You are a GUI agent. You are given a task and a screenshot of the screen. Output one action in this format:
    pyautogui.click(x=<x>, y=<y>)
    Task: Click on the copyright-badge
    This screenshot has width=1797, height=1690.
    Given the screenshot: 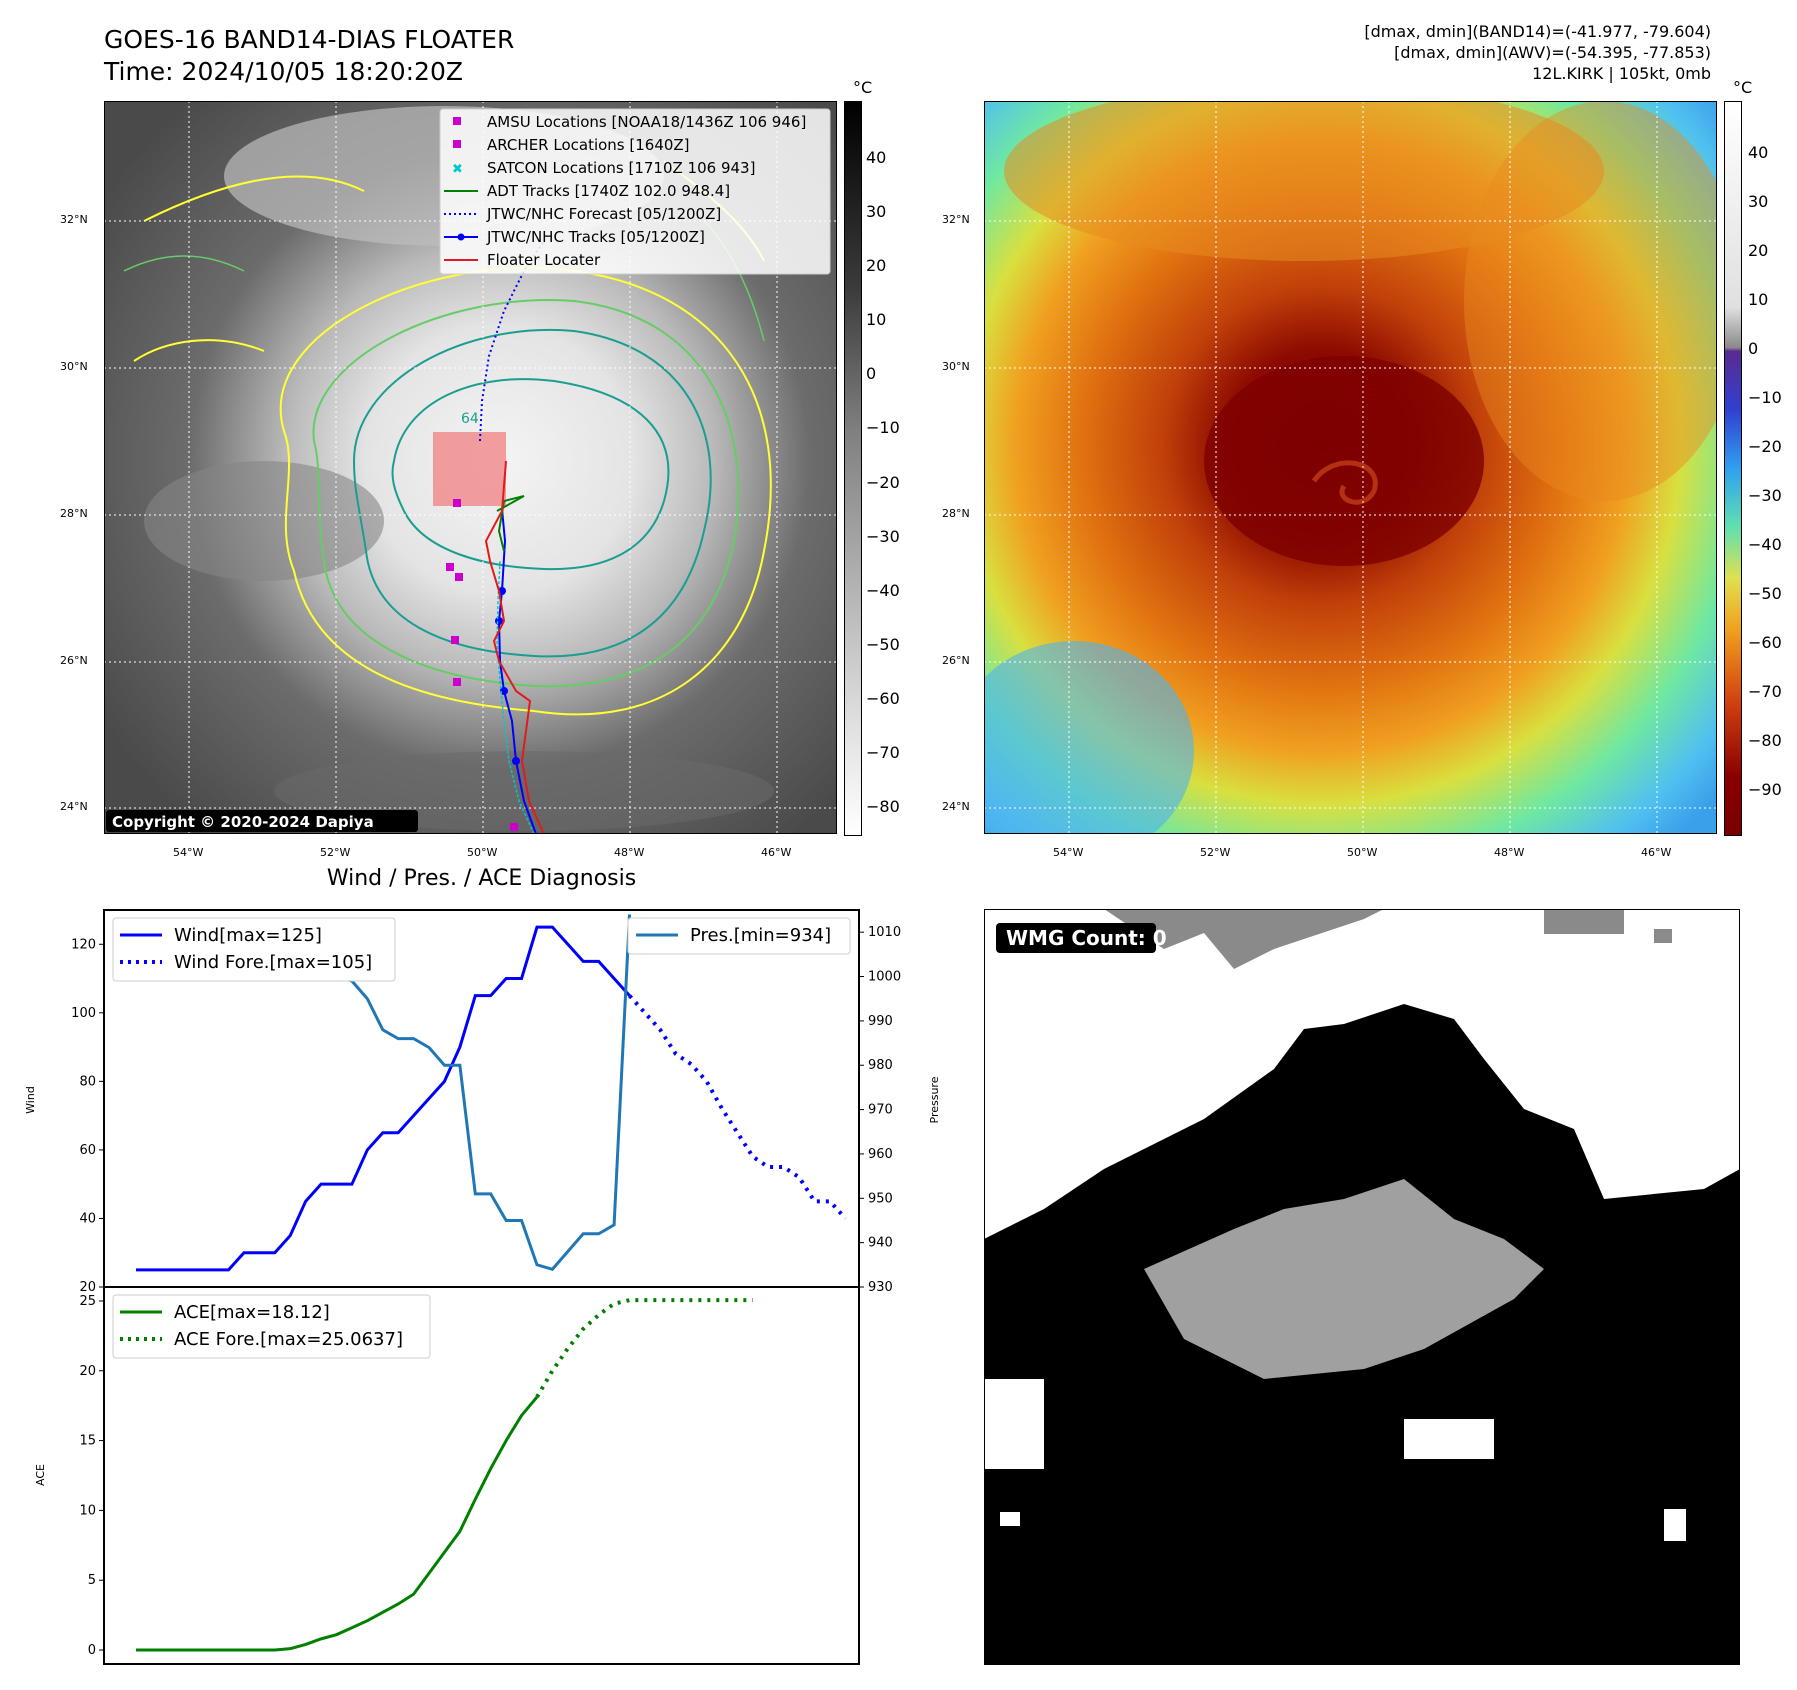 What is the action you would take?
    pyautogui.click(x=262, y=821)
    